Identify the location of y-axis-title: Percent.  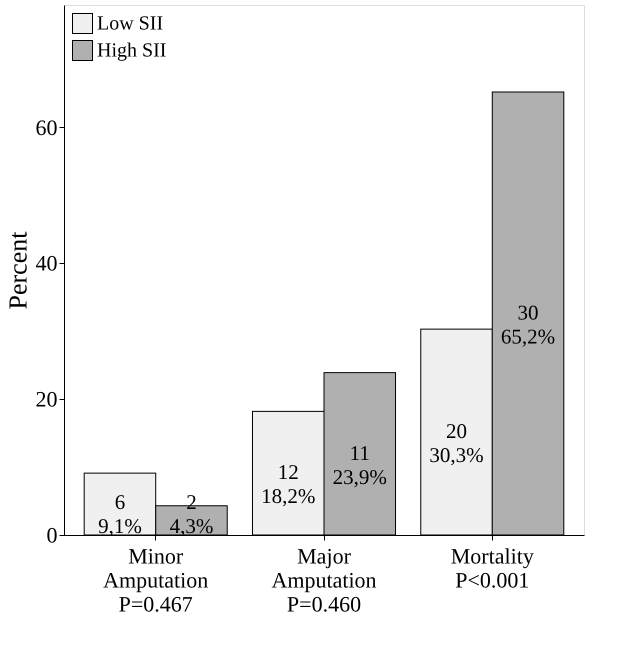
(18, 270).